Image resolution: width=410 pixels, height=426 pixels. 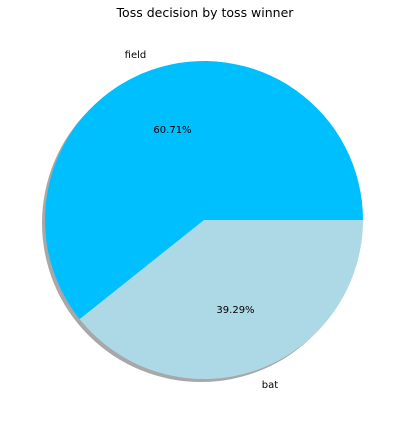 I want to click on slice-percent-field: 60.71%, so click(x=172, y=130).